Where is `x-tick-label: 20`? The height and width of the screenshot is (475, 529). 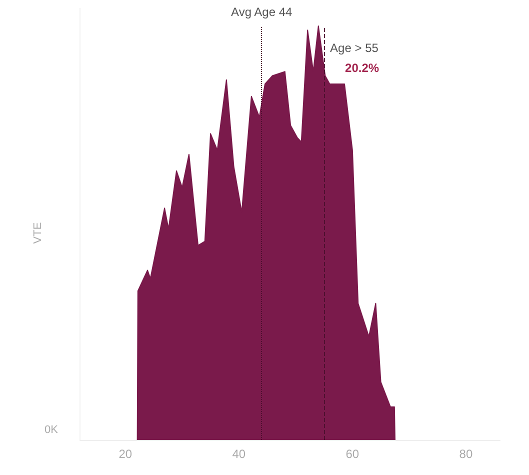
x-tick-label: 20 is located at coordinates (125, 454).